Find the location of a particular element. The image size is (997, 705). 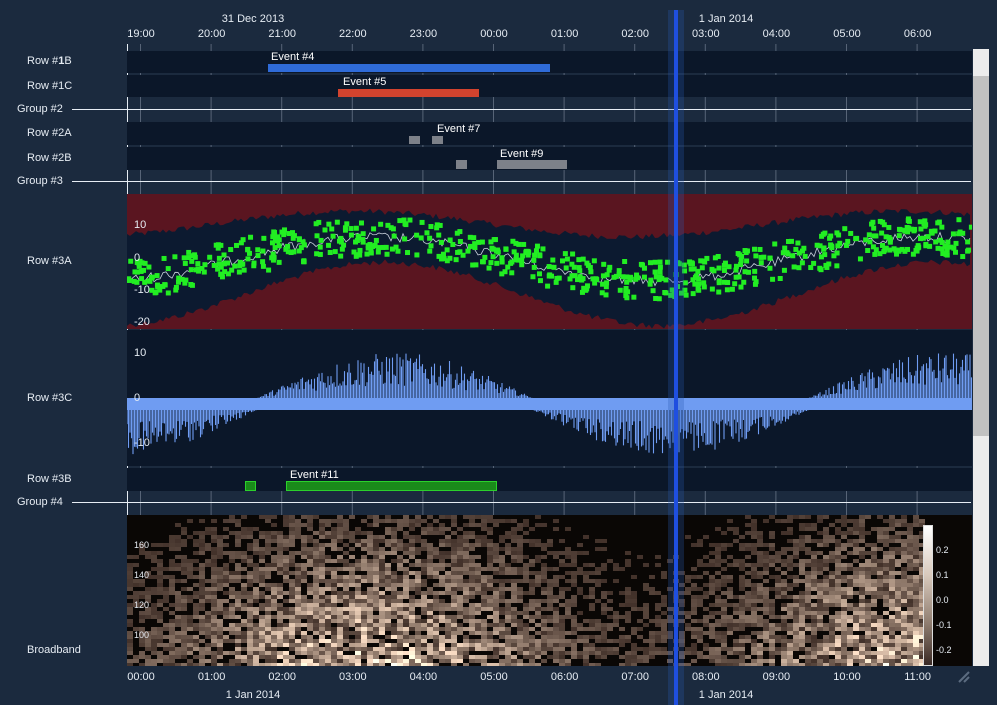

colorbar-tick-0: 0.2 is located at coordinates (942, 550).